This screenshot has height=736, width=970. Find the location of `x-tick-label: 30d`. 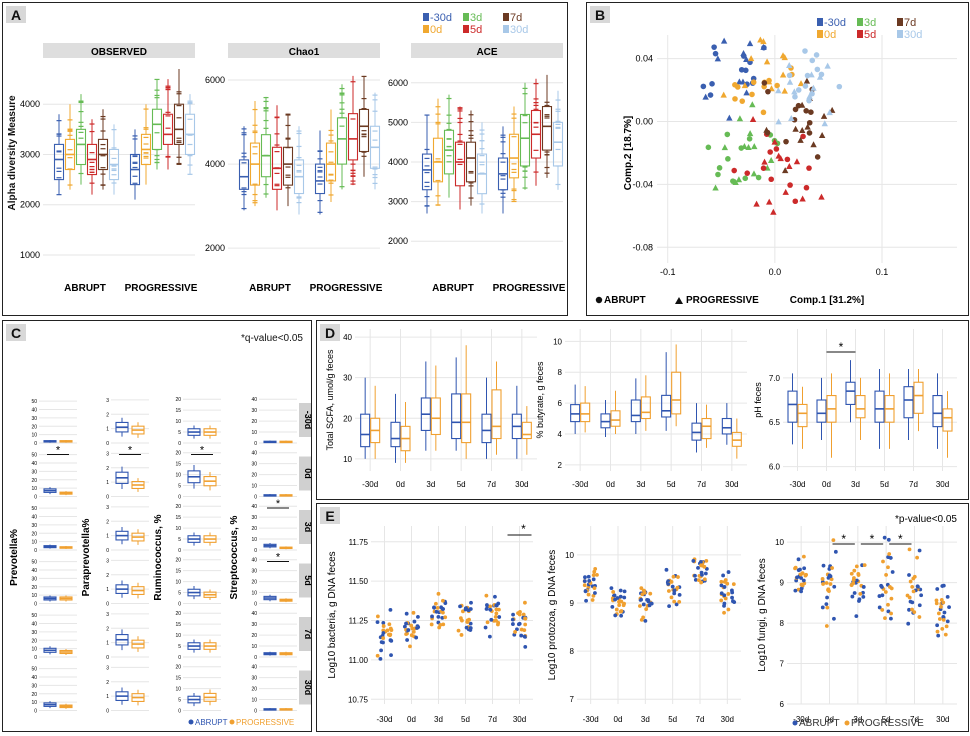

x-tick-label: 30d is located at coordinates (942, 484).